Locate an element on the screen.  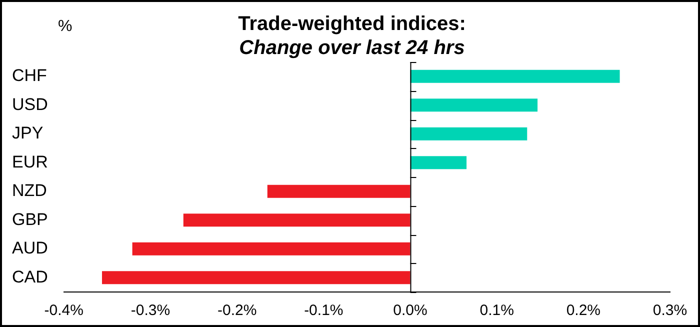
x-tick-label: -0.2% is located at coordinates (237, 311).